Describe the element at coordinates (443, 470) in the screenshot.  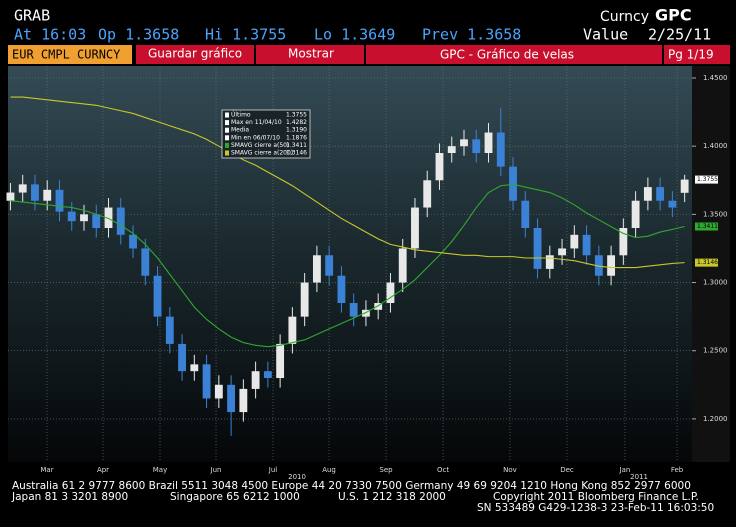
I see `x-tick-label: Oct` at that location.